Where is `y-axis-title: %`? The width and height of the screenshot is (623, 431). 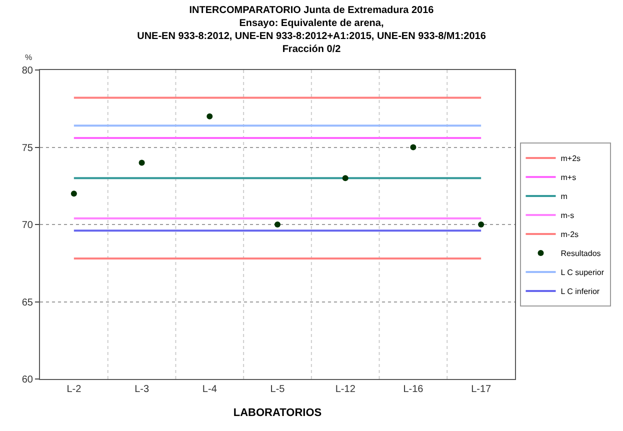 y-axis-title: % is located at coordinates (28, 57).